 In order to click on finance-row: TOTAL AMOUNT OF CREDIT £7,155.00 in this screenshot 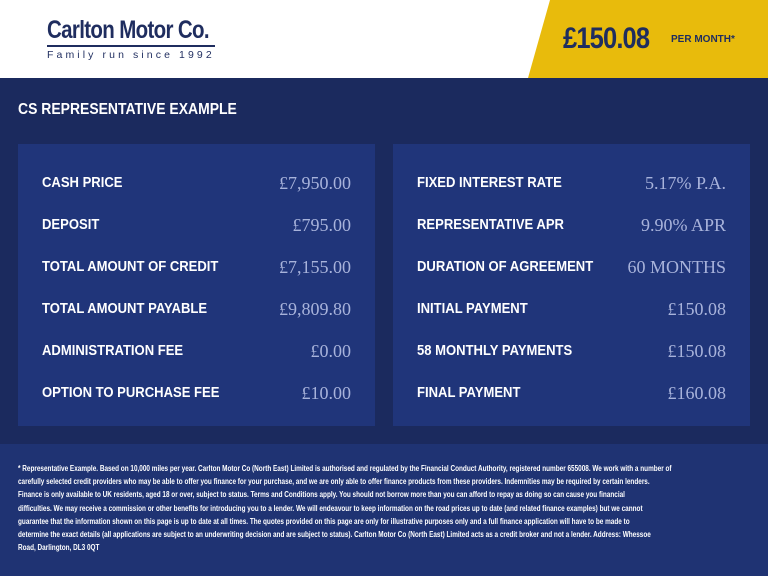, I will do `click(196, 267)`.